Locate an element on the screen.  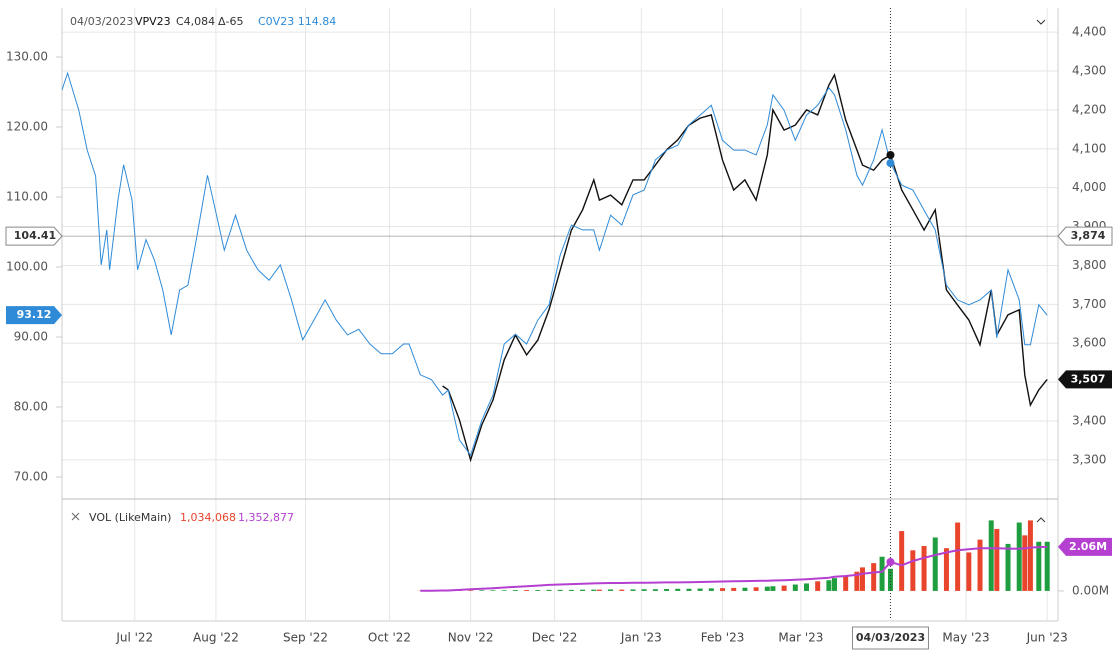
x-tick-label: Dec '22 is located at coordinates (555, 638).